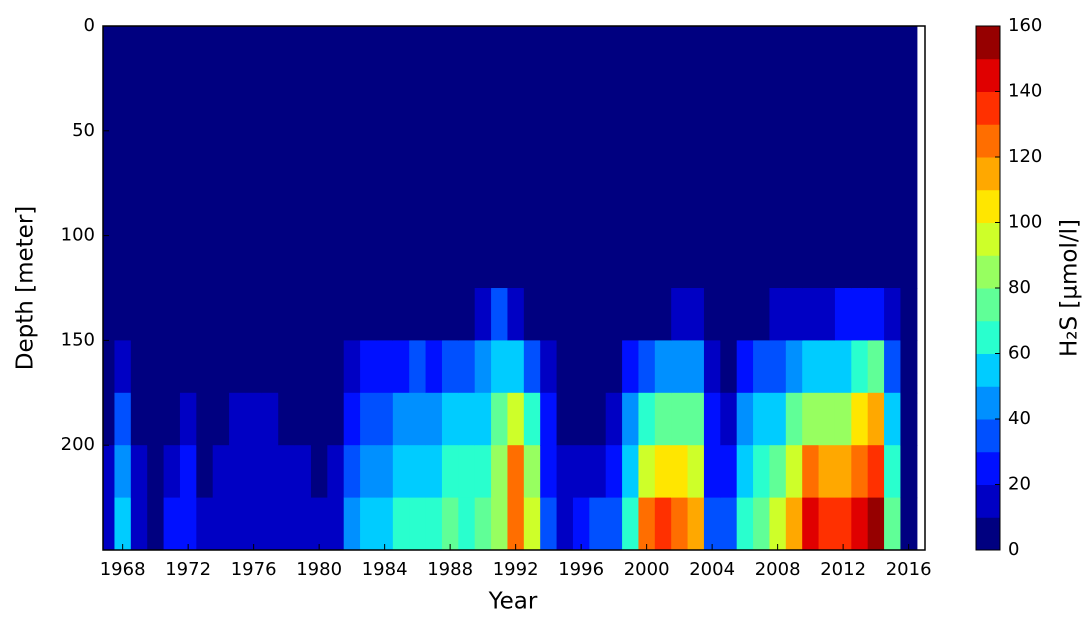 The height and width of the screenshot is (618, 1088). I want to click on colorbar-tick-label: 40, so click(1019, 418).